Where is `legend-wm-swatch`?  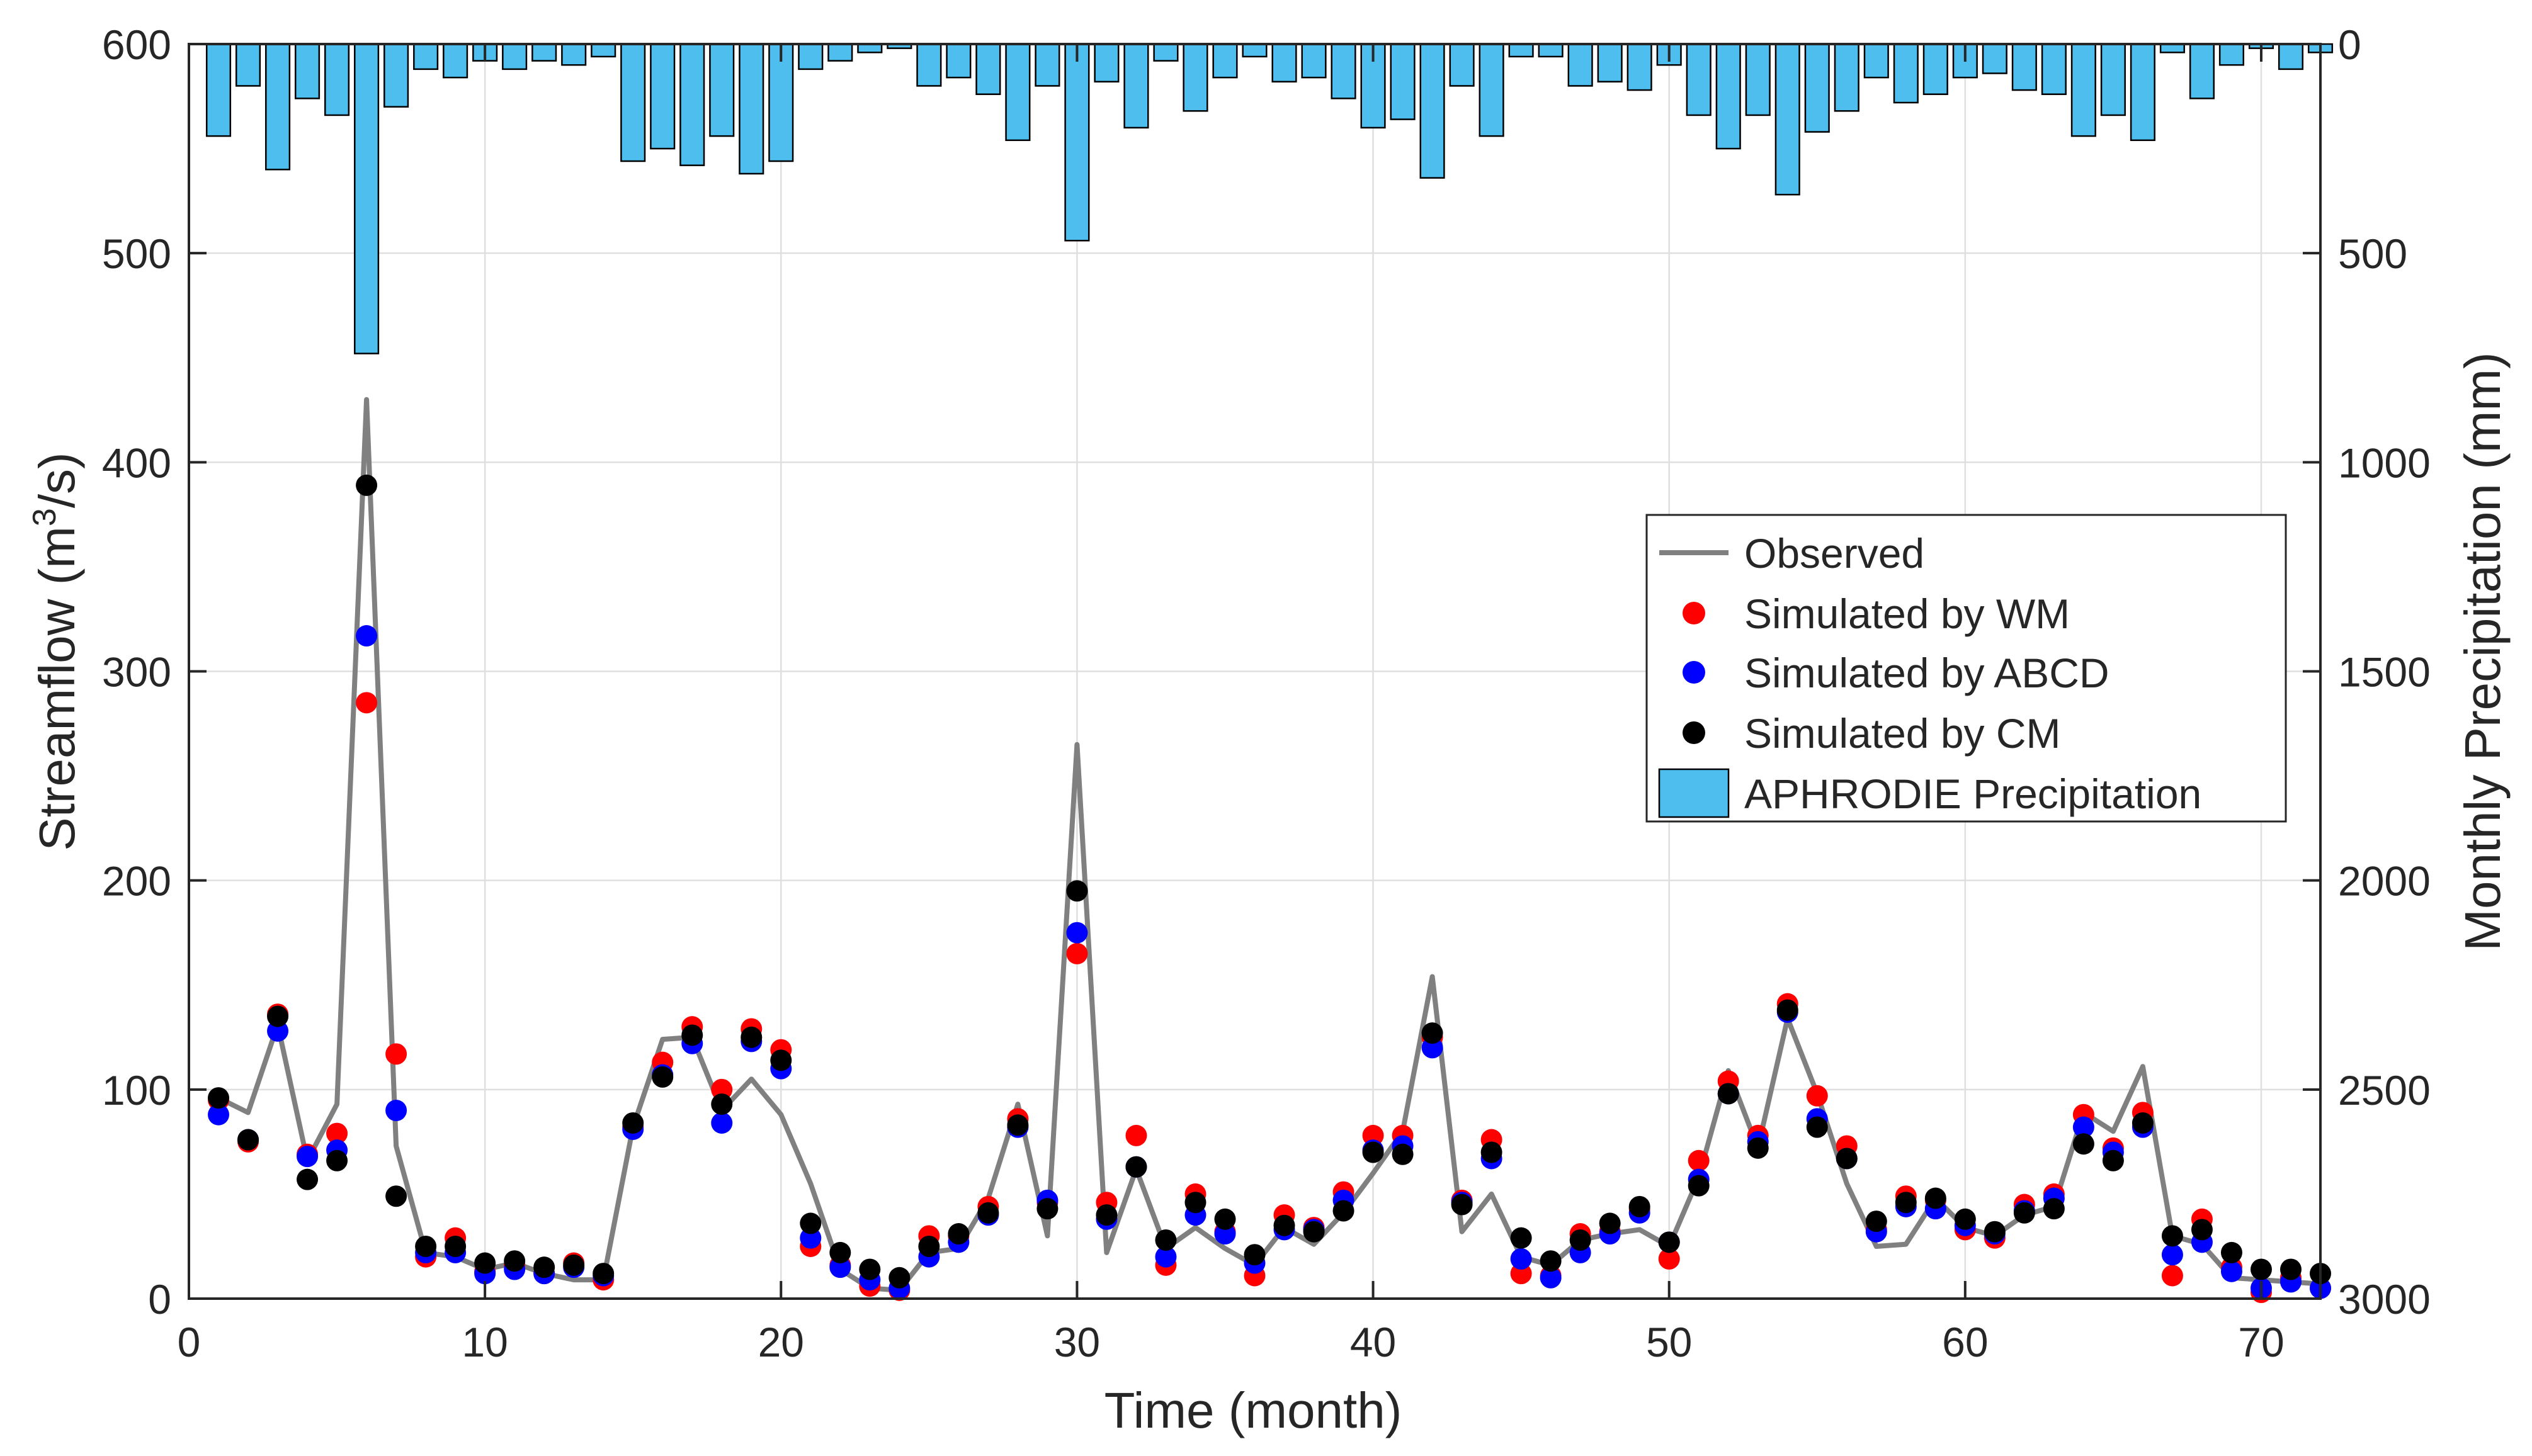
legend-wm-swatch is located at coordinates (1694, 613).